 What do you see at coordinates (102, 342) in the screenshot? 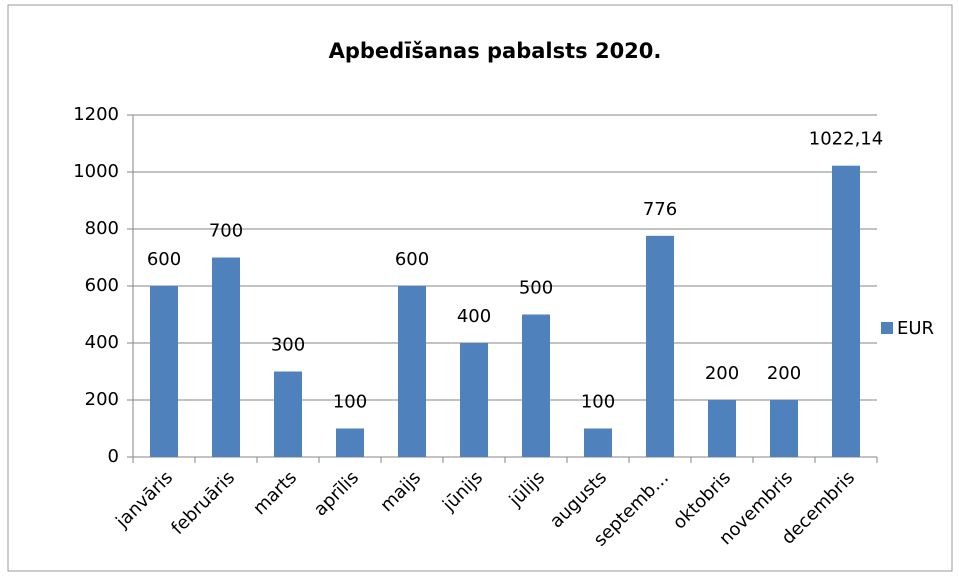
I see `y-tick-label: 400` at bounding box center [102, 342].